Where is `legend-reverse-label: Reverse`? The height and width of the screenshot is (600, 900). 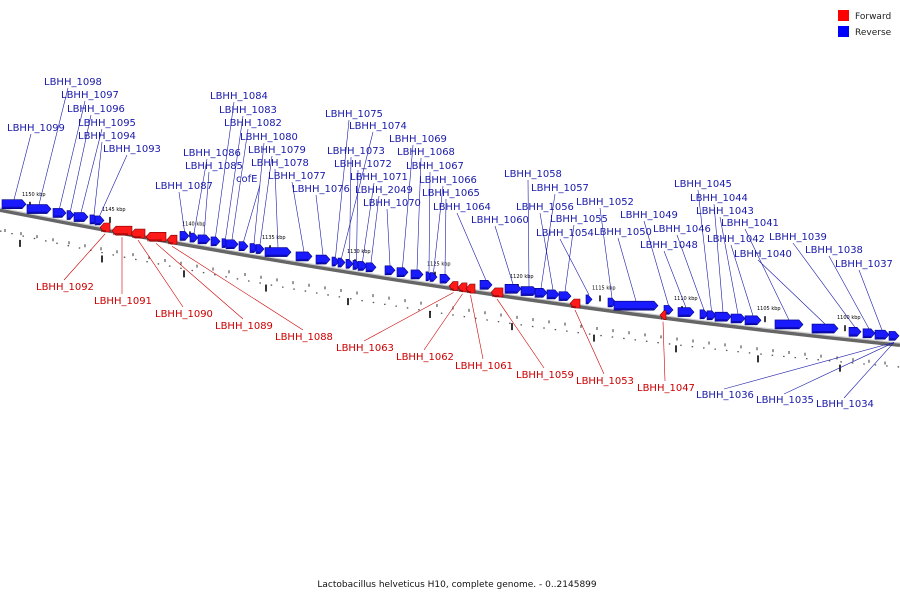 legend-reverse-label: Reverse is located at coordinates (873, 33).